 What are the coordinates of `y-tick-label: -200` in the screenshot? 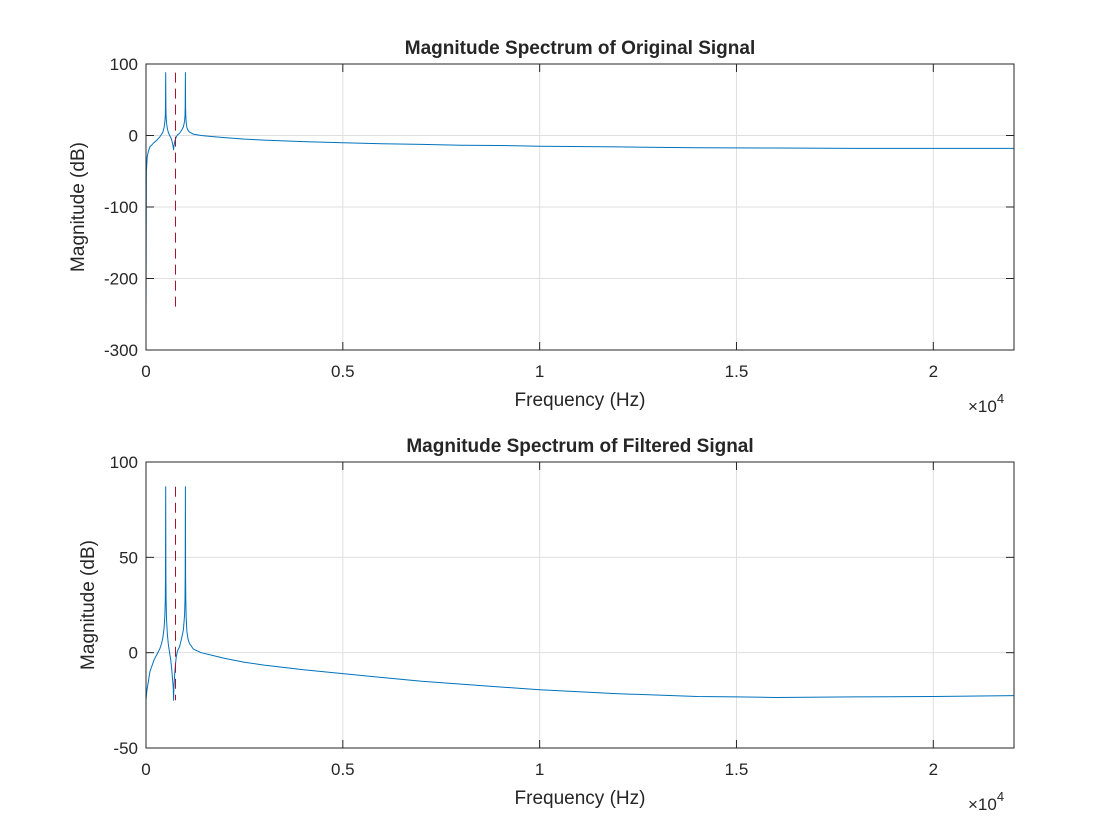 It's located at (121, 279).